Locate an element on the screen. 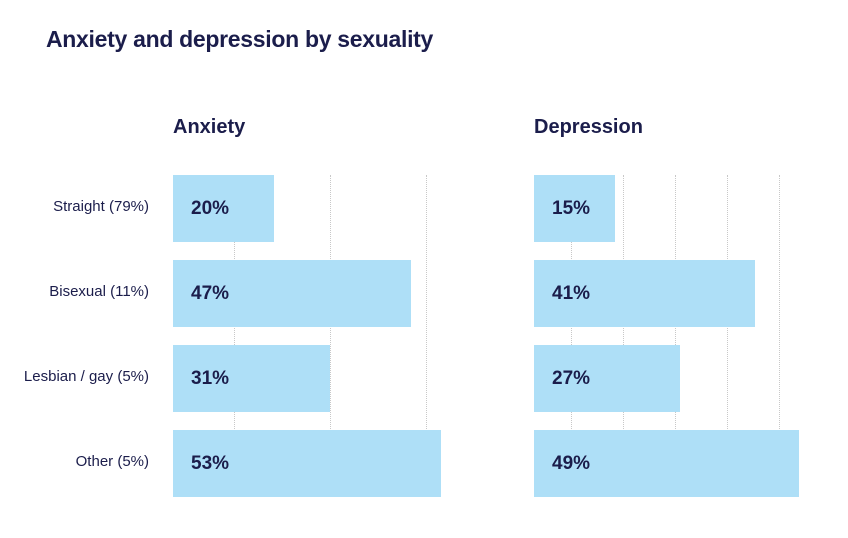  data-label: 27% is located at coordinates (571, 378).